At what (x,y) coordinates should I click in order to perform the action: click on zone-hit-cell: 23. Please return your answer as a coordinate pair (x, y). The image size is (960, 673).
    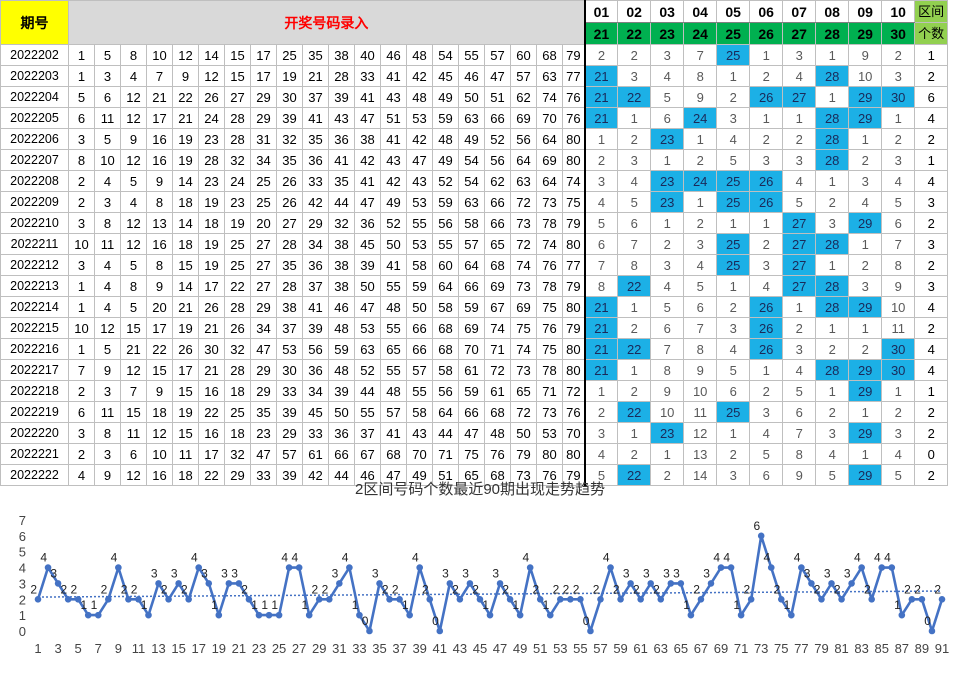
    Looking at the image, I should click on (667, 433).